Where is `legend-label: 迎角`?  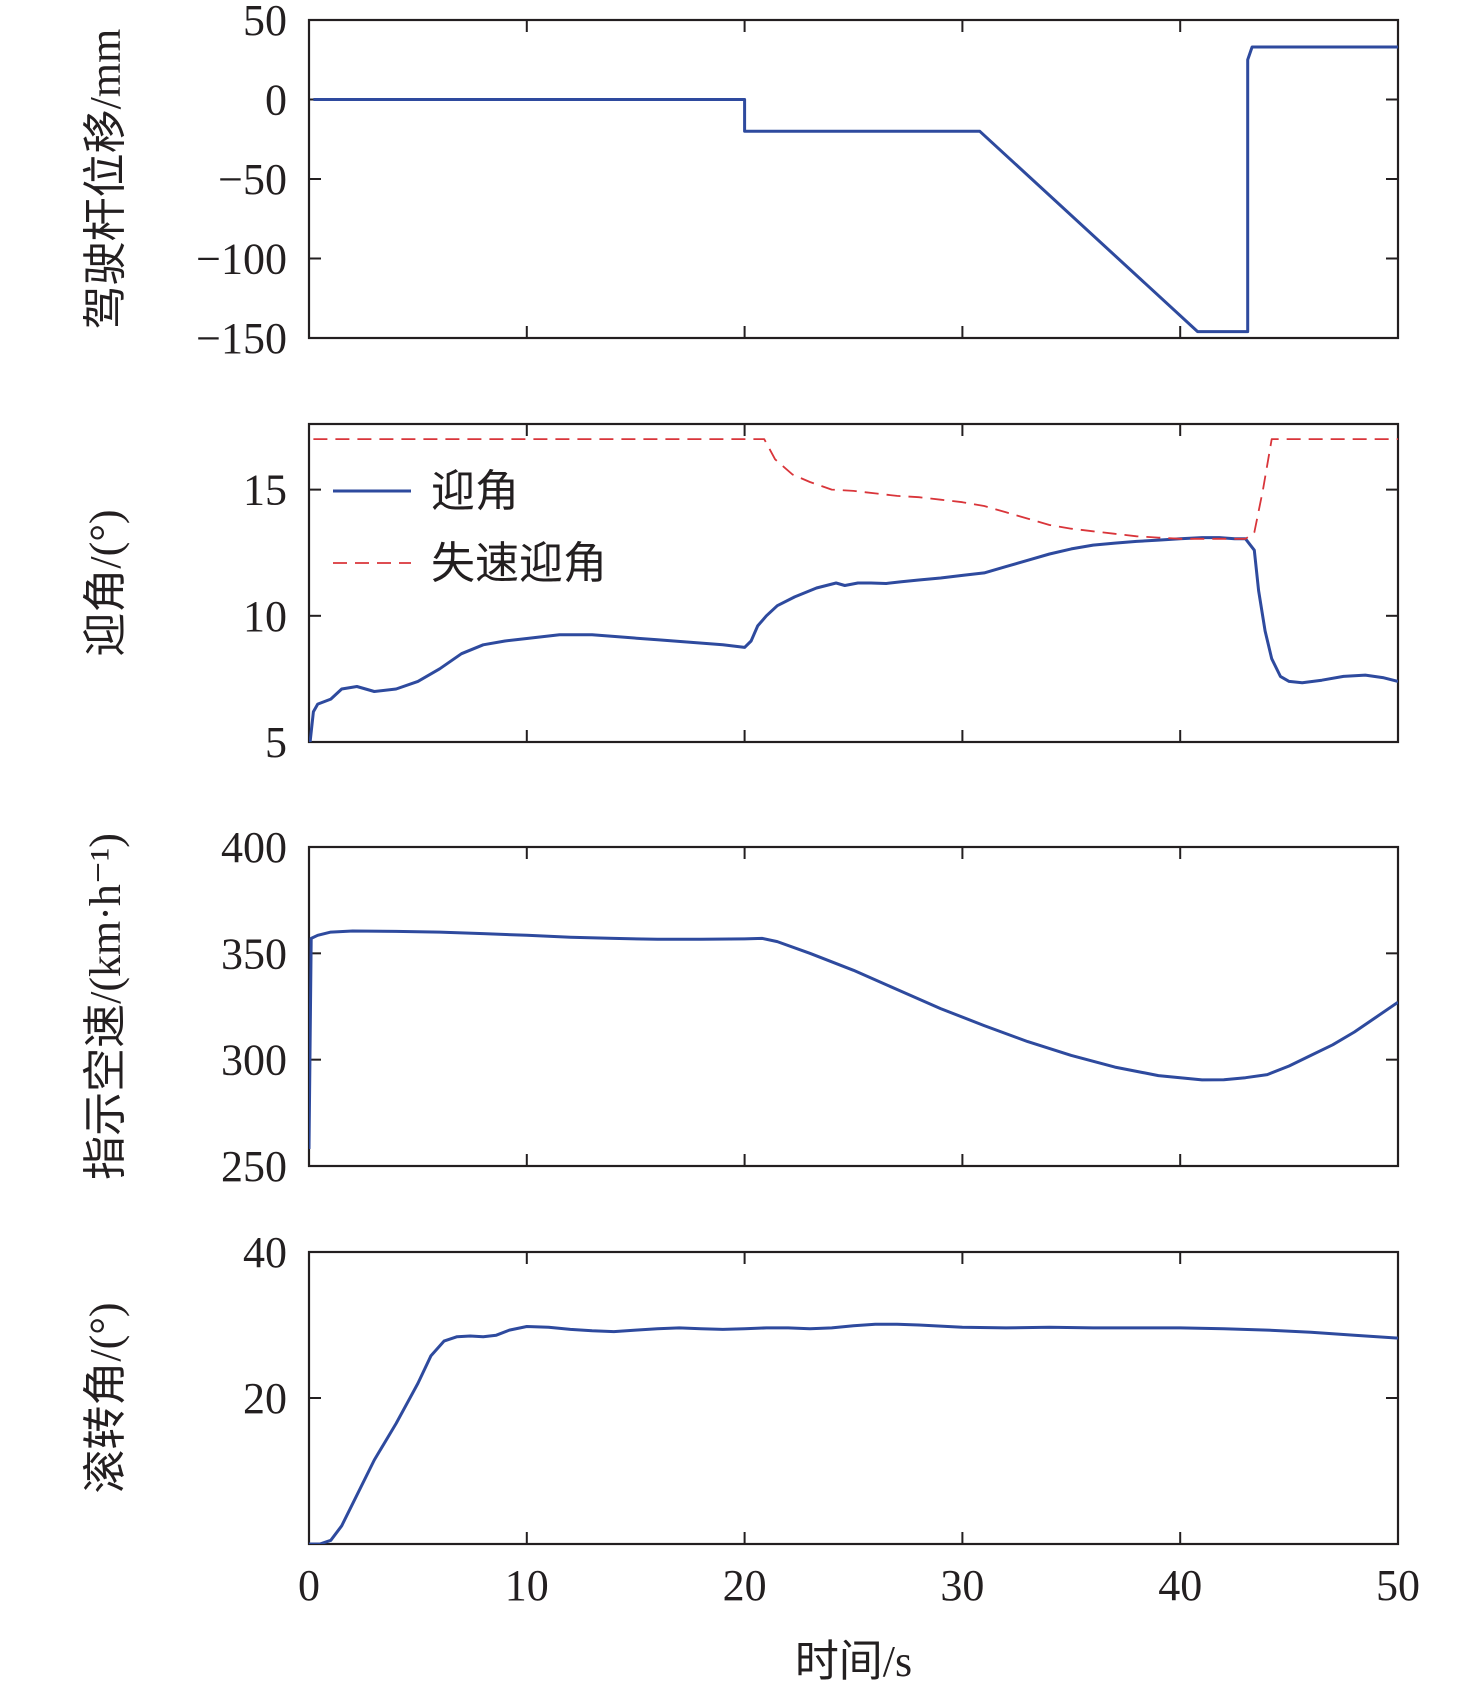 legend-label: 迎角 is located at coordinates (475, 491).